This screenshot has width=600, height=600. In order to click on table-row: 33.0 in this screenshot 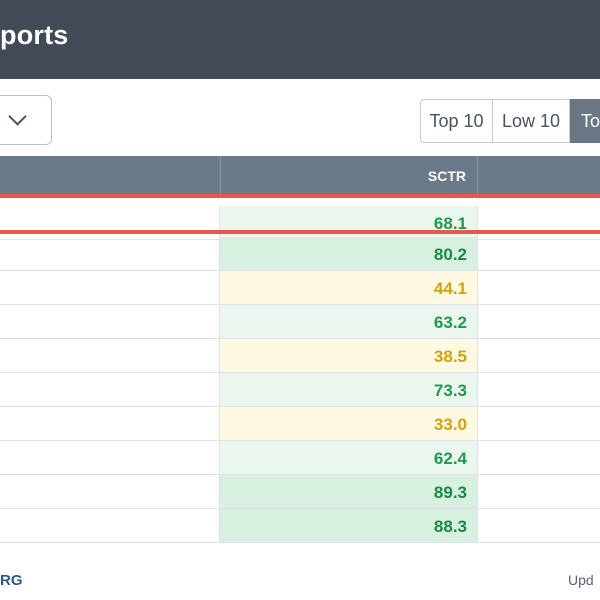, I will do `click(300, 424)`.